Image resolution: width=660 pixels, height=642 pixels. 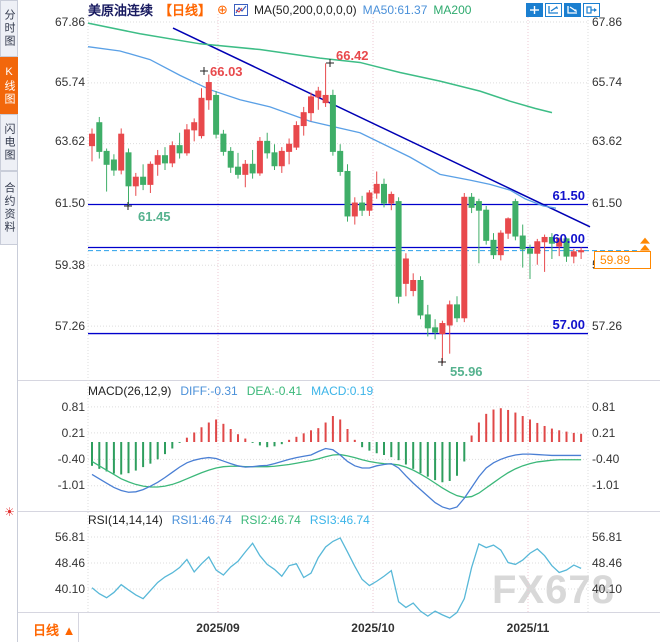 What do you see at coordinates (209, 391) in the screenshot?
I see `macd-diff-value: DIFF:-0.31` at bounding box center [209, 391].